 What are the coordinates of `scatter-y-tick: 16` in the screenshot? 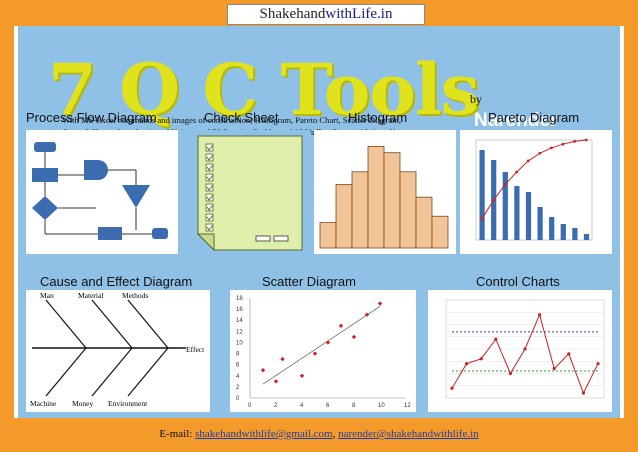 It's located at (239, 310).